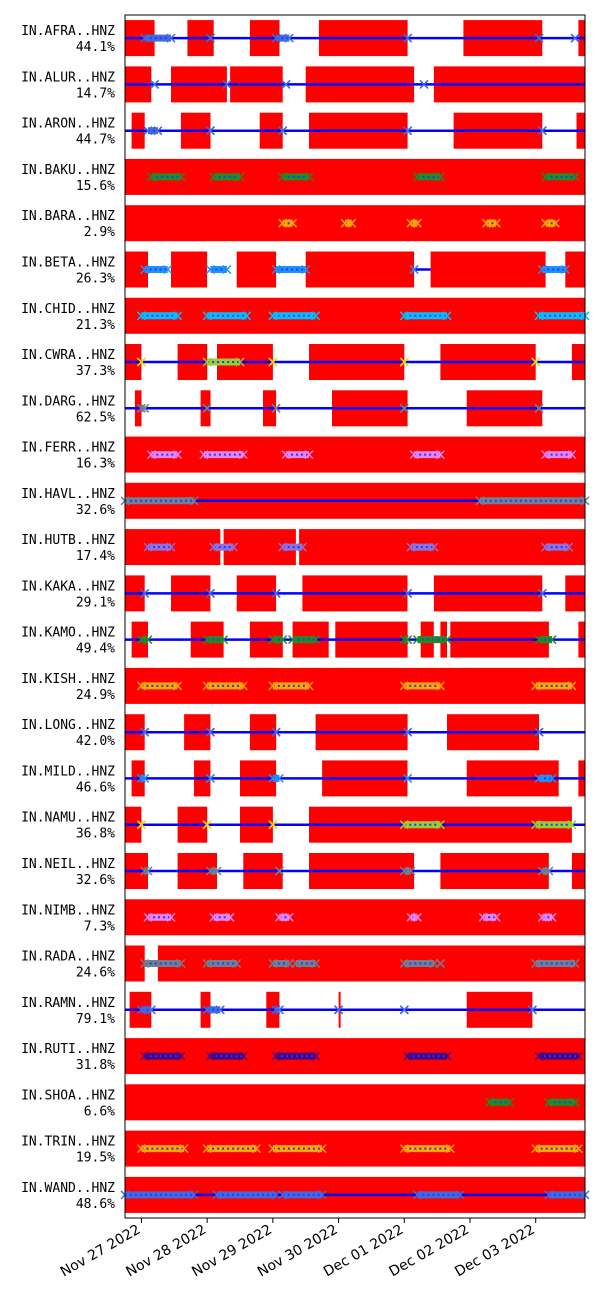 The width and height of the screenshot is (600, 1300). What do you see at coordinates (95, 140) in the screenshot?
I see `station-percentage-label: 44.7%` at bounding box center [95, 140].